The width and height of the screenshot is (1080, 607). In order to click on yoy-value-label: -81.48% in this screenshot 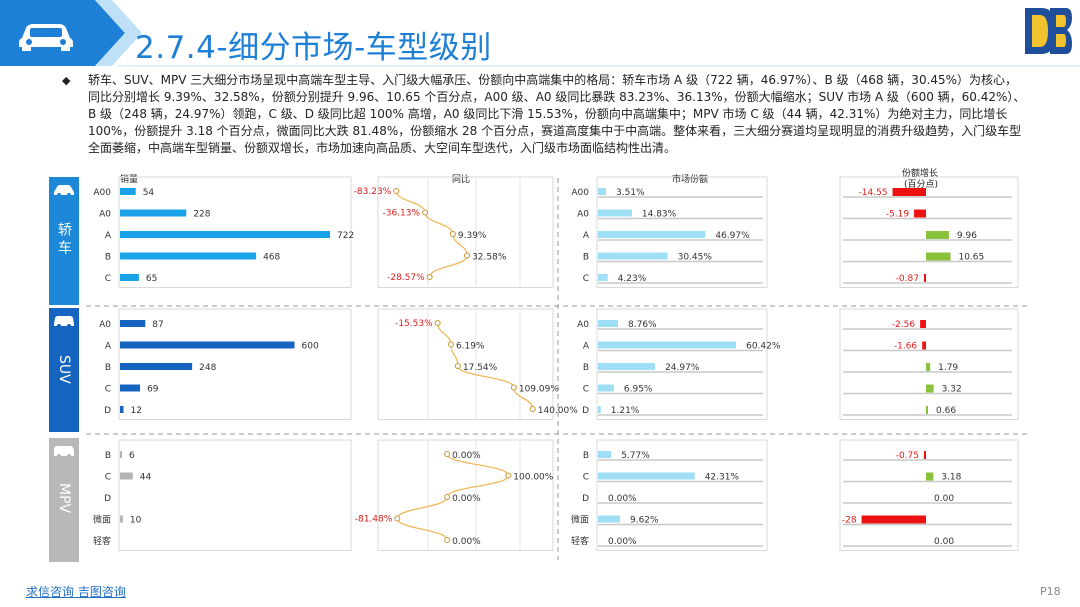, I will do `click(374, 520)`.